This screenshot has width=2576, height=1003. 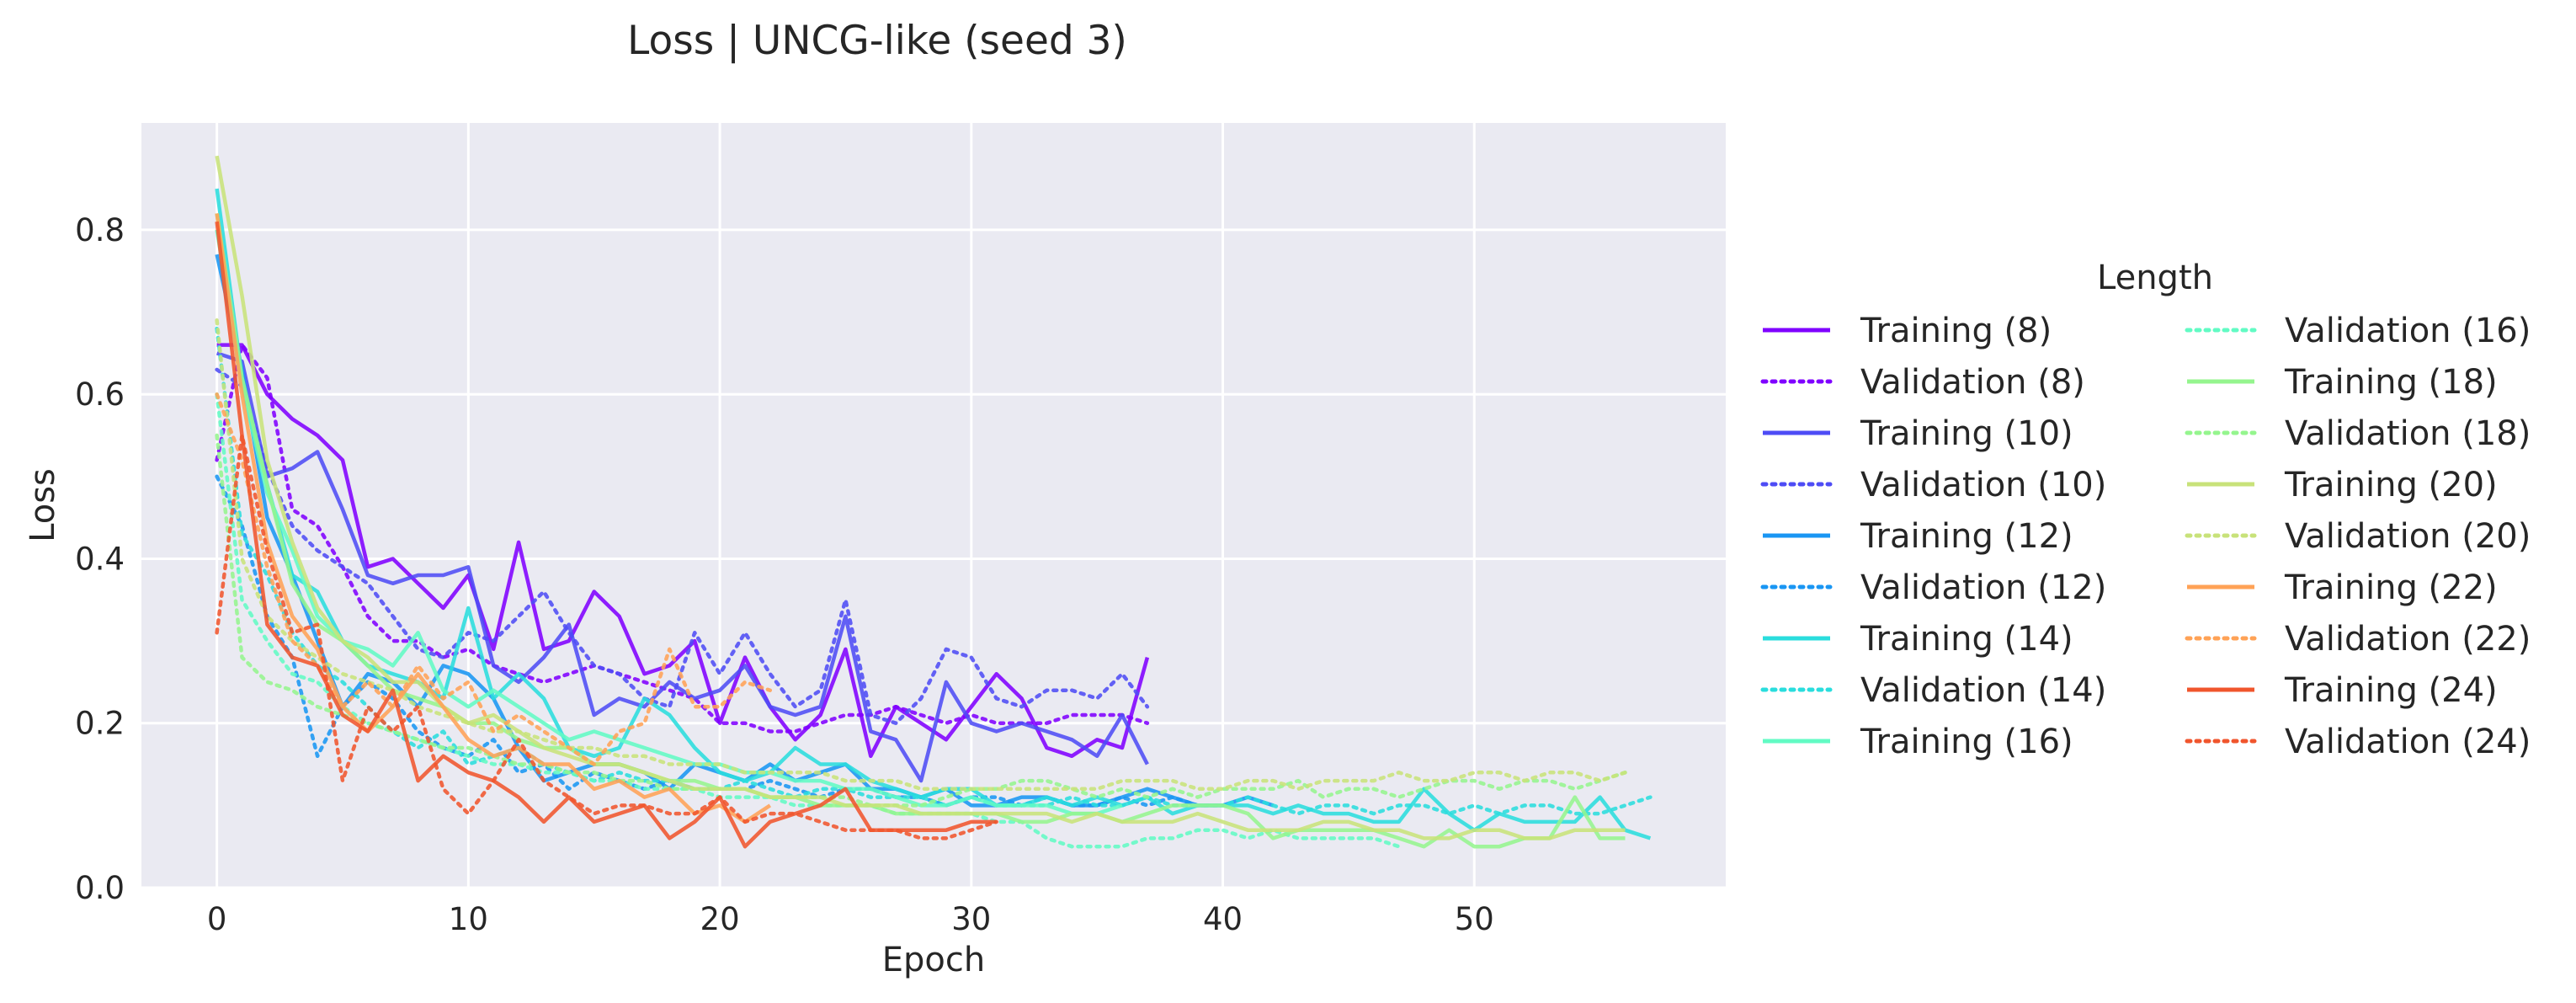 What do you see at coordinates (100, 888) in the screenshot?
I see `y-tick-label: 0.0` at bounding box center [100, 888].